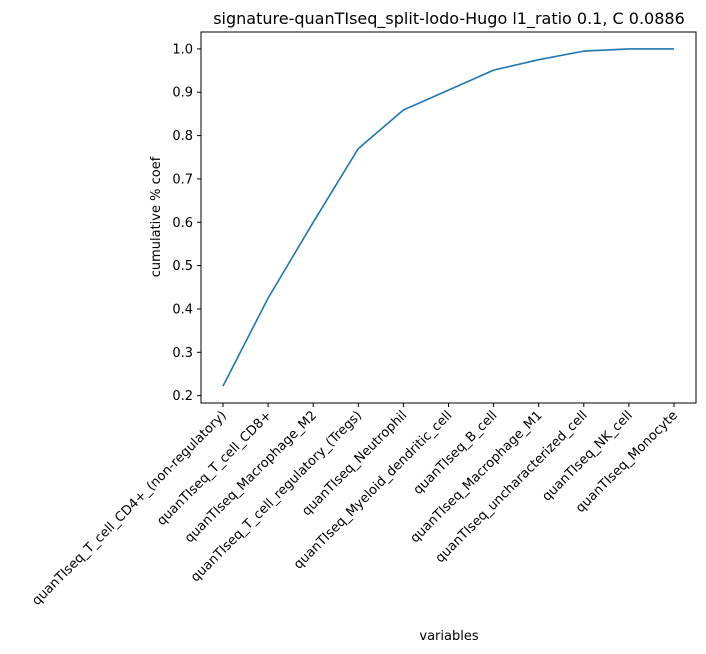 The image size is (706, 654). I want to click on y-tick-label: 0.6, so click(182, 223).